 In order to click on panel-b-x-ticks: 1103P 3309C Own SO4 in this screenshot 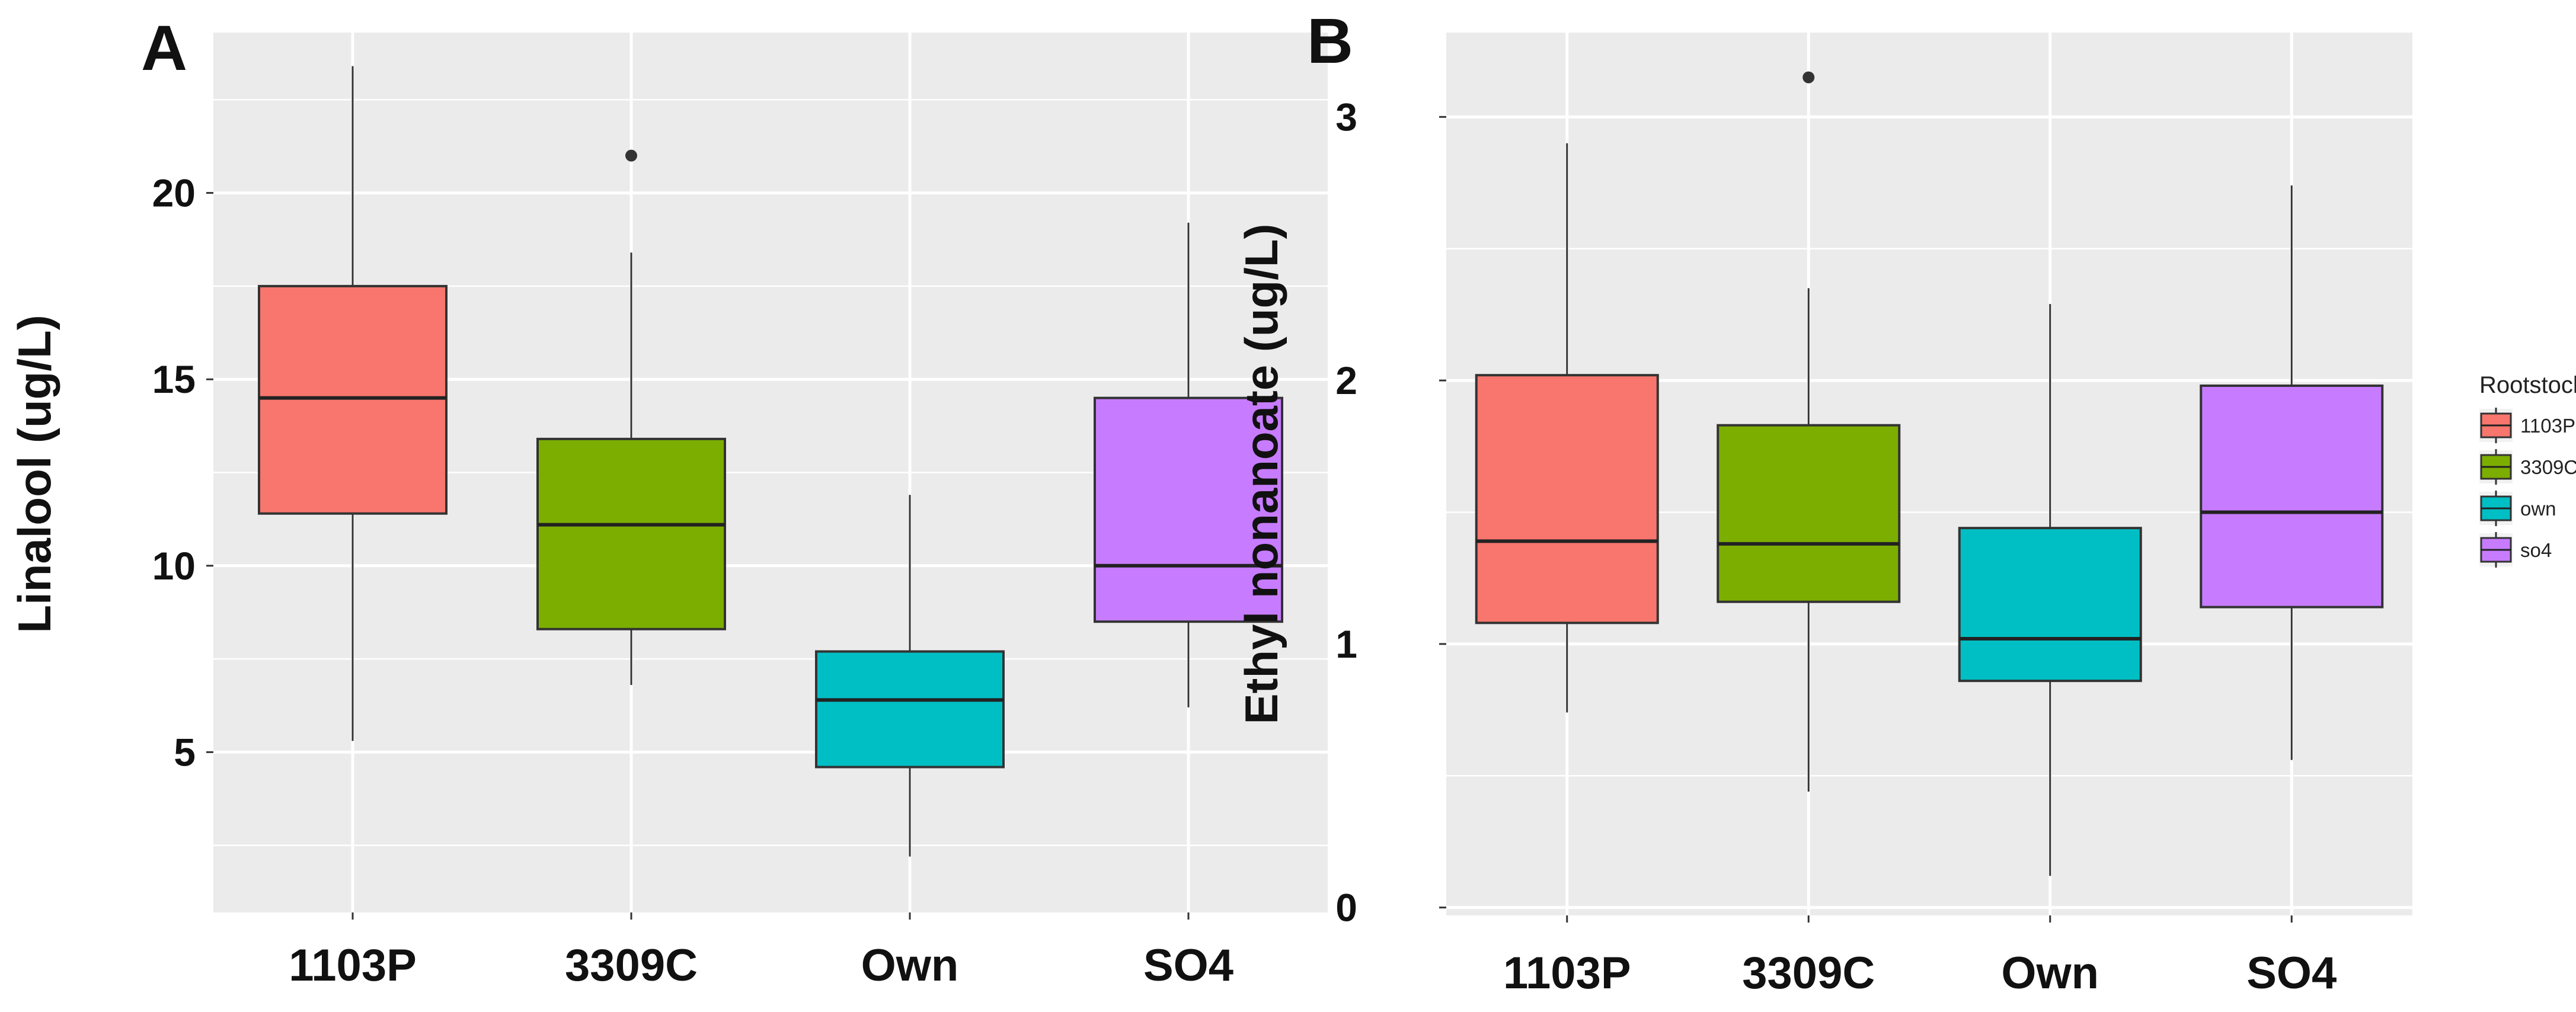, I will do `click(1920, 956)`.